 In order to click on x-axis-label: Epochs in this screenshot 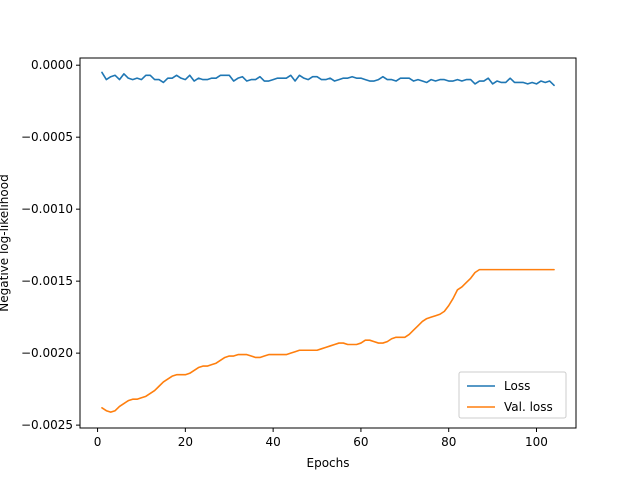, I will do `click(328, 463)`.